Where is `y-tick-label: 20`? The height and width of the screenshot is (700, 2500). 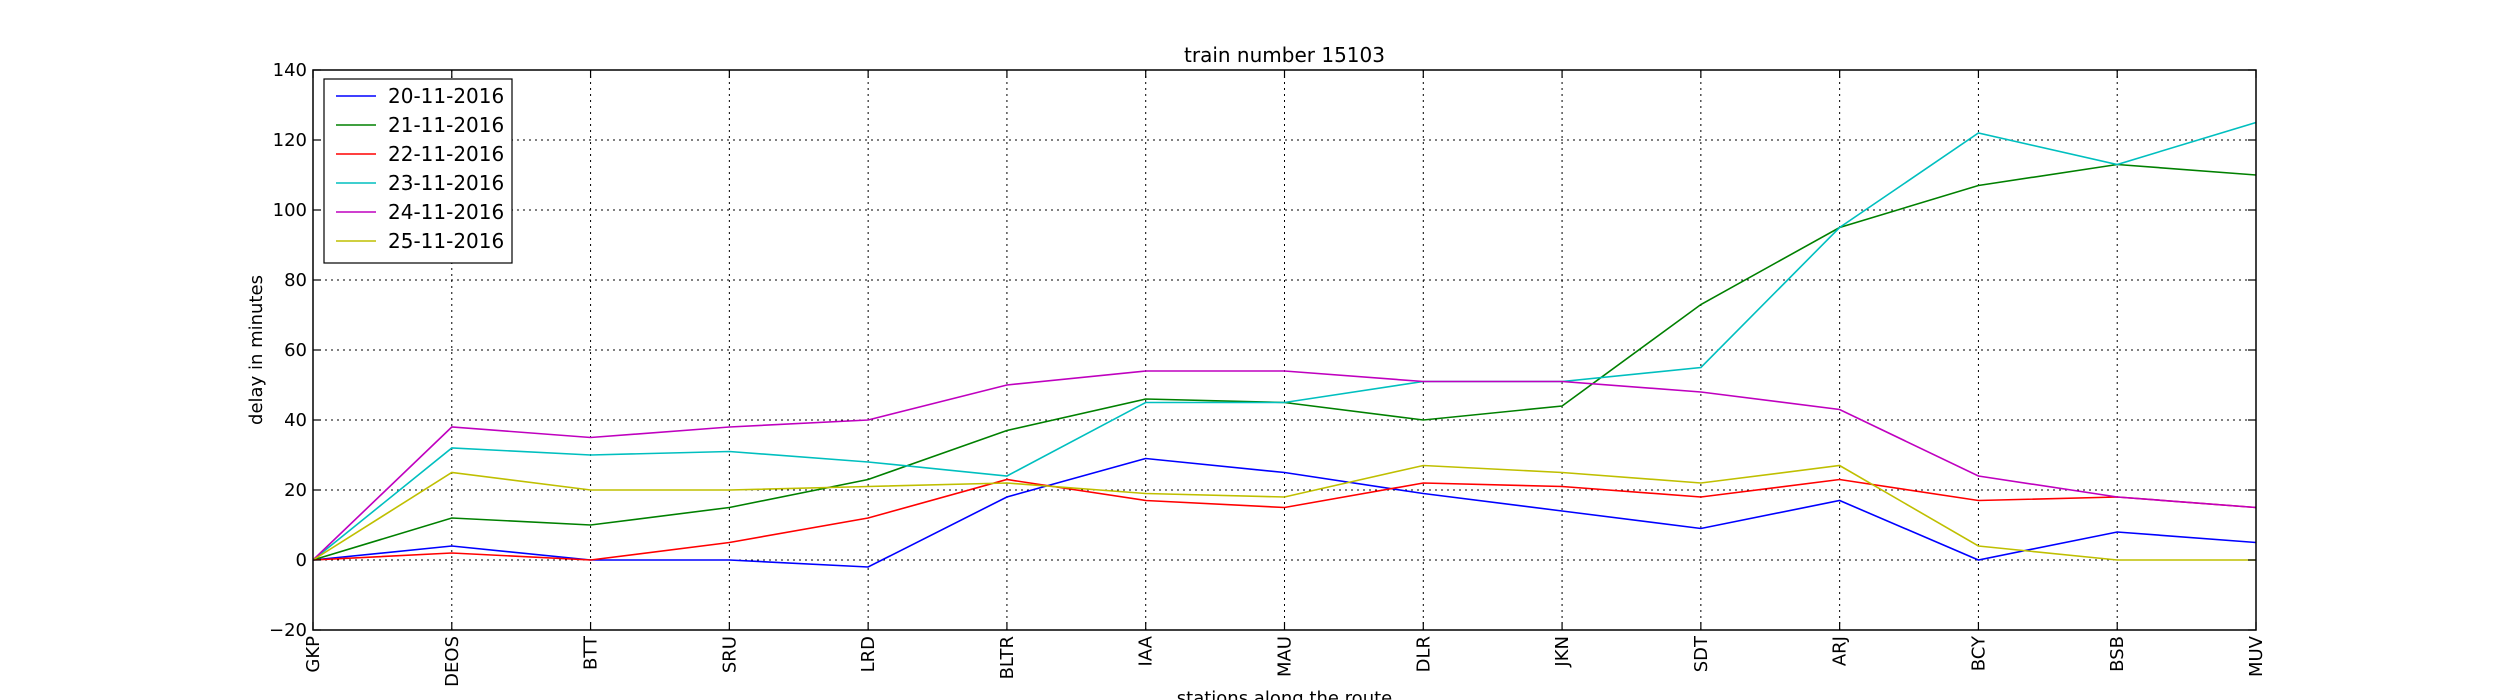 y-tick-label: 20 is located at coordinates (295, 490).